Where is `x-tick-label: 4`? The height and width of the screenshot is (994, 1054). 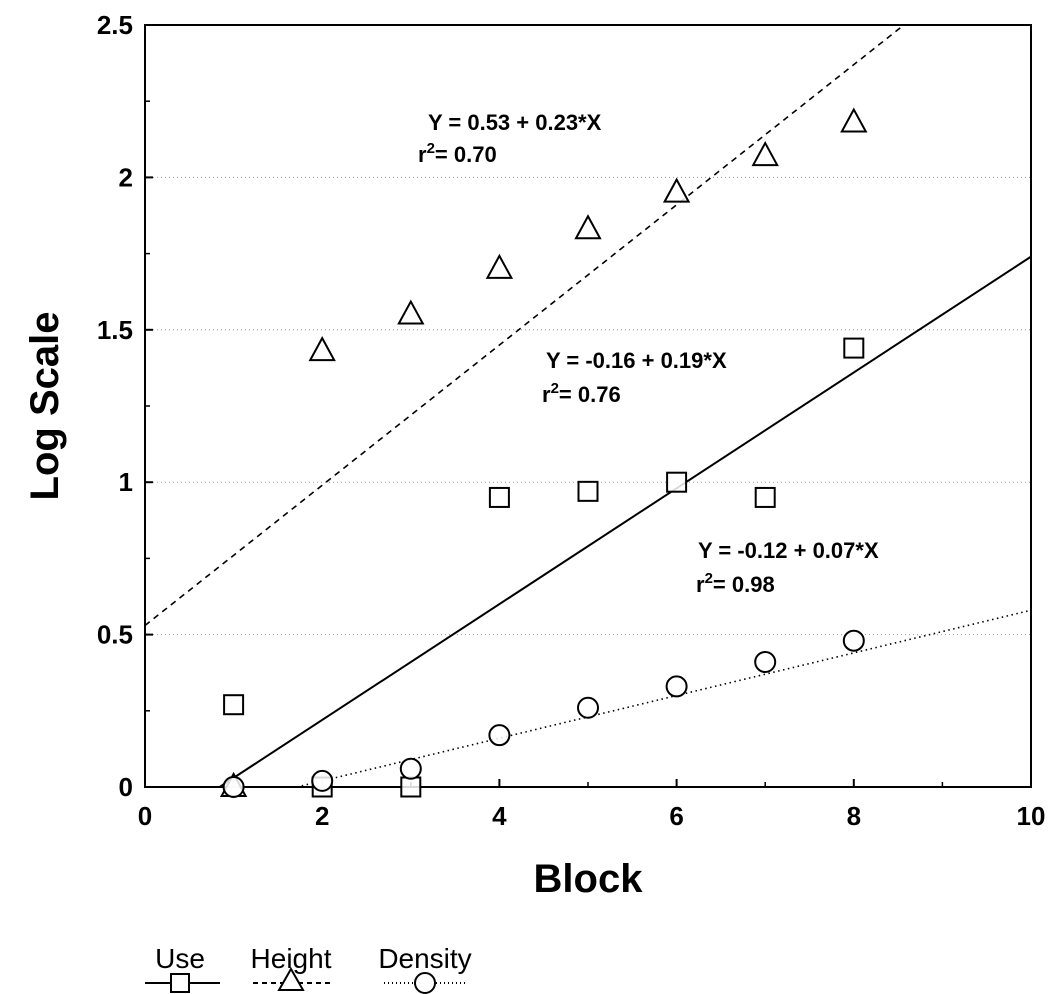
x-tick-label: 4 is located at coordinates (499, 816).